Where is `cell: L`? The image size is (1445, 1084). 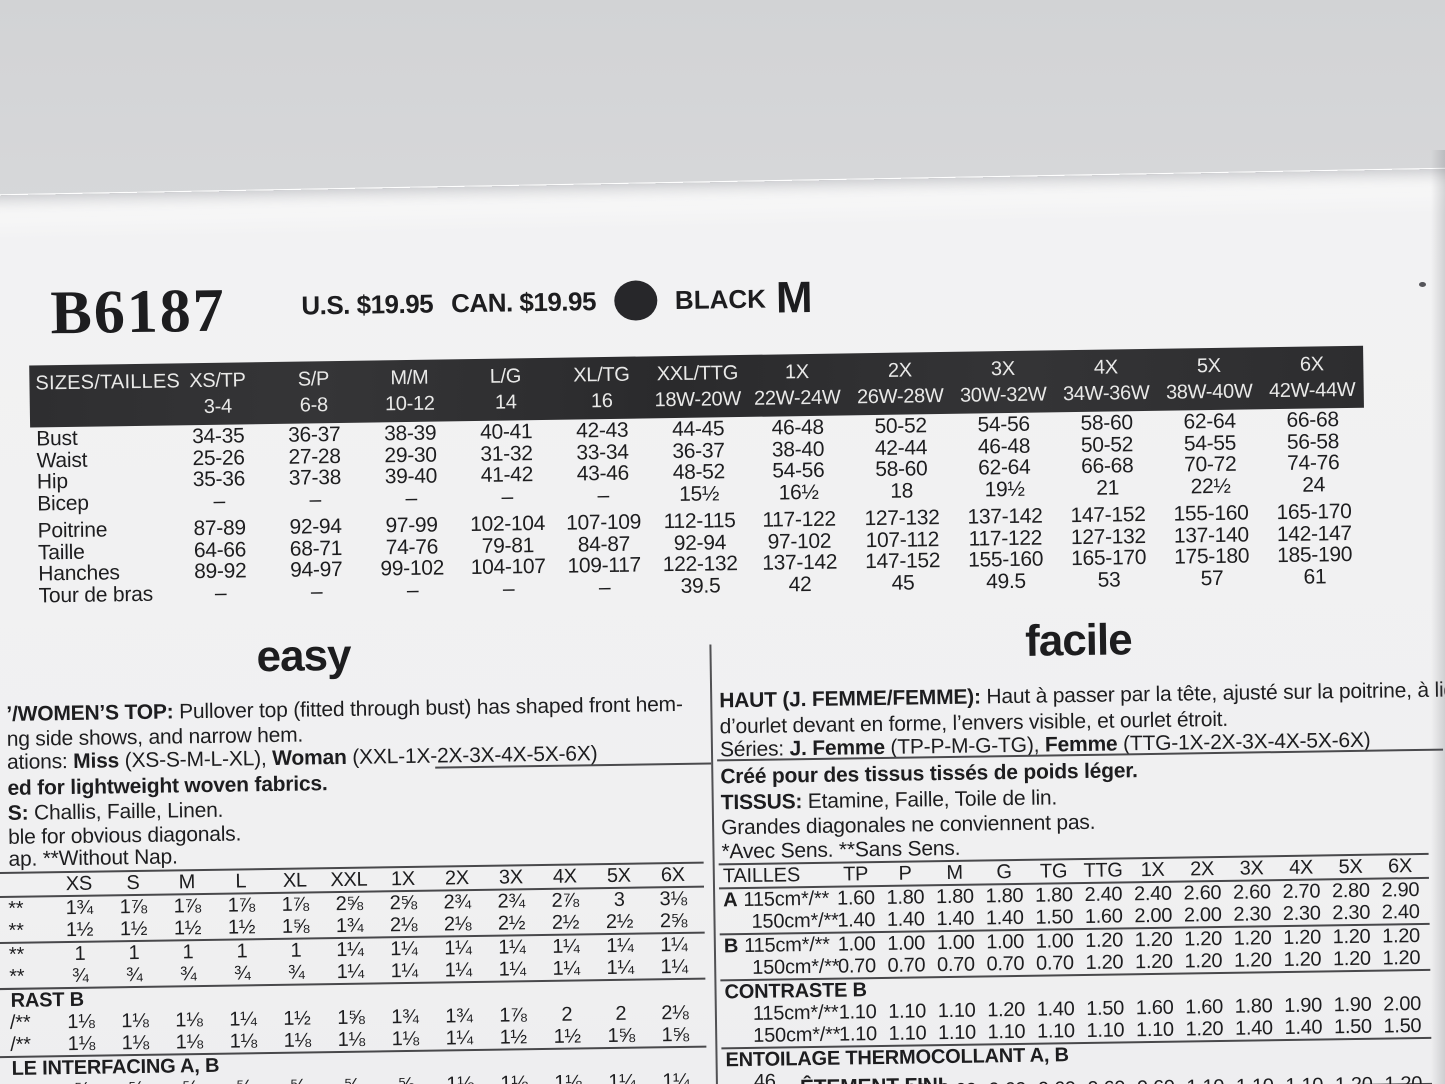
cell: L is located at coordinates (241, 881).